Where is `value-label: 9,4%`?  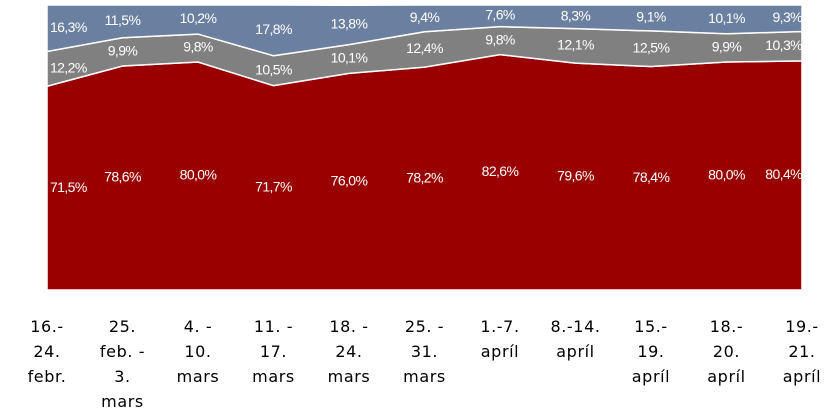
value-label: 9,4% is located at coordinates (425, 17).